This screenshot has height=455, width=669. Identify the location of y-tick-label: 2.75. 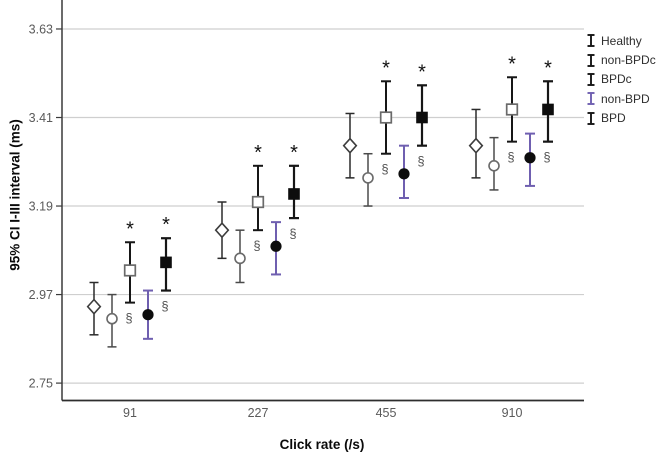
(41, 384).